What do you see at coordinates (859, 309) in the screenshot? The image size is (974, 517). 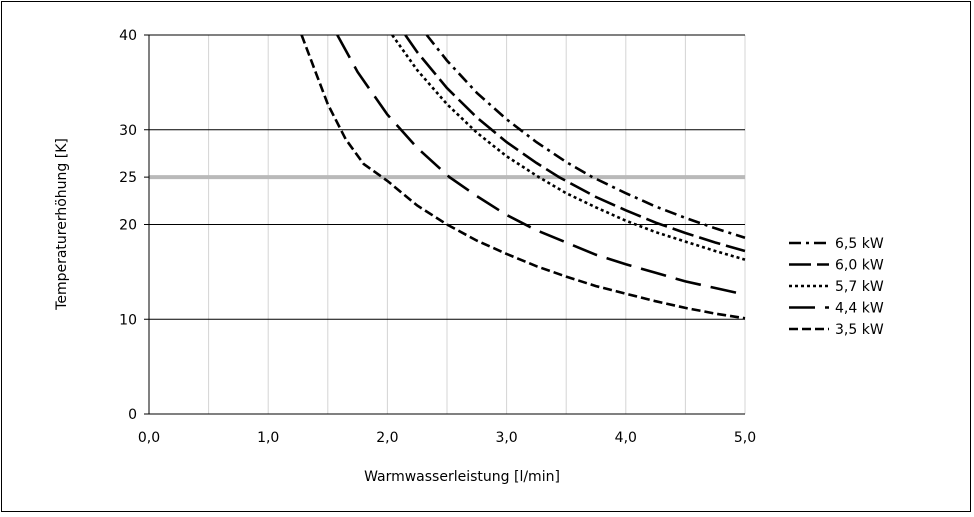 I see `legend-label: 4,4 kW` at bounding box center [859, 309].